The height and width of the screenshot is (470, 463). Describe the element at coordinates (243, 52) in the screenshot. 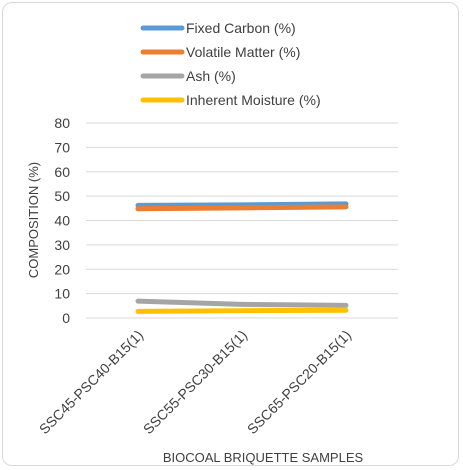

I see `legend-entry: Volatile Matter (%)` at that location.